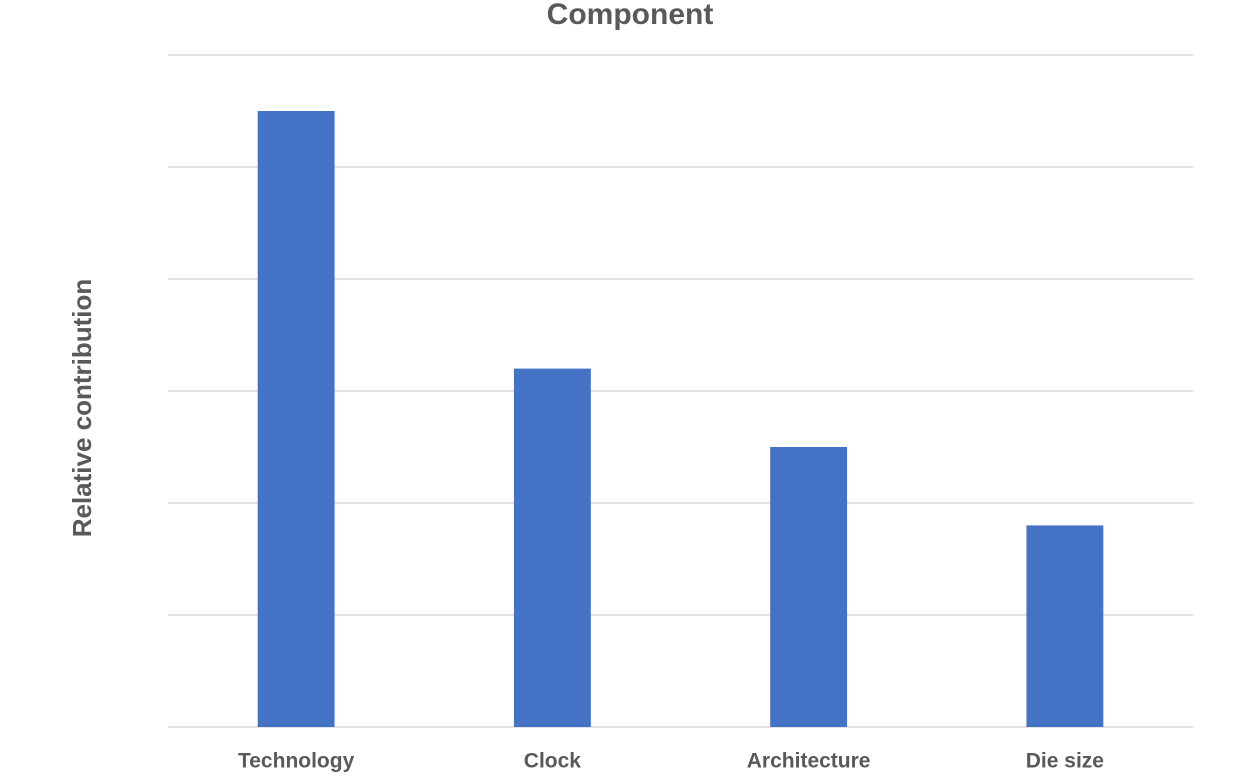 The height and width of the screenshot is (782, 1247). Describe the element at coordinates (1065, 761) in the screenshot. I see `x-tick-label: Die size` at that location.